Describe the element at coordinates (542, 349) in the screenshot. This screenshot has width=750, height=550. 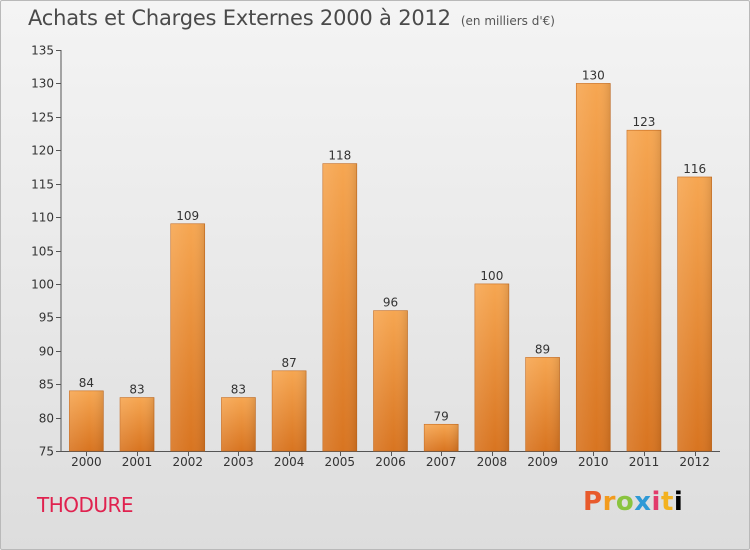
I see `data-label-2009: 89` at that location.